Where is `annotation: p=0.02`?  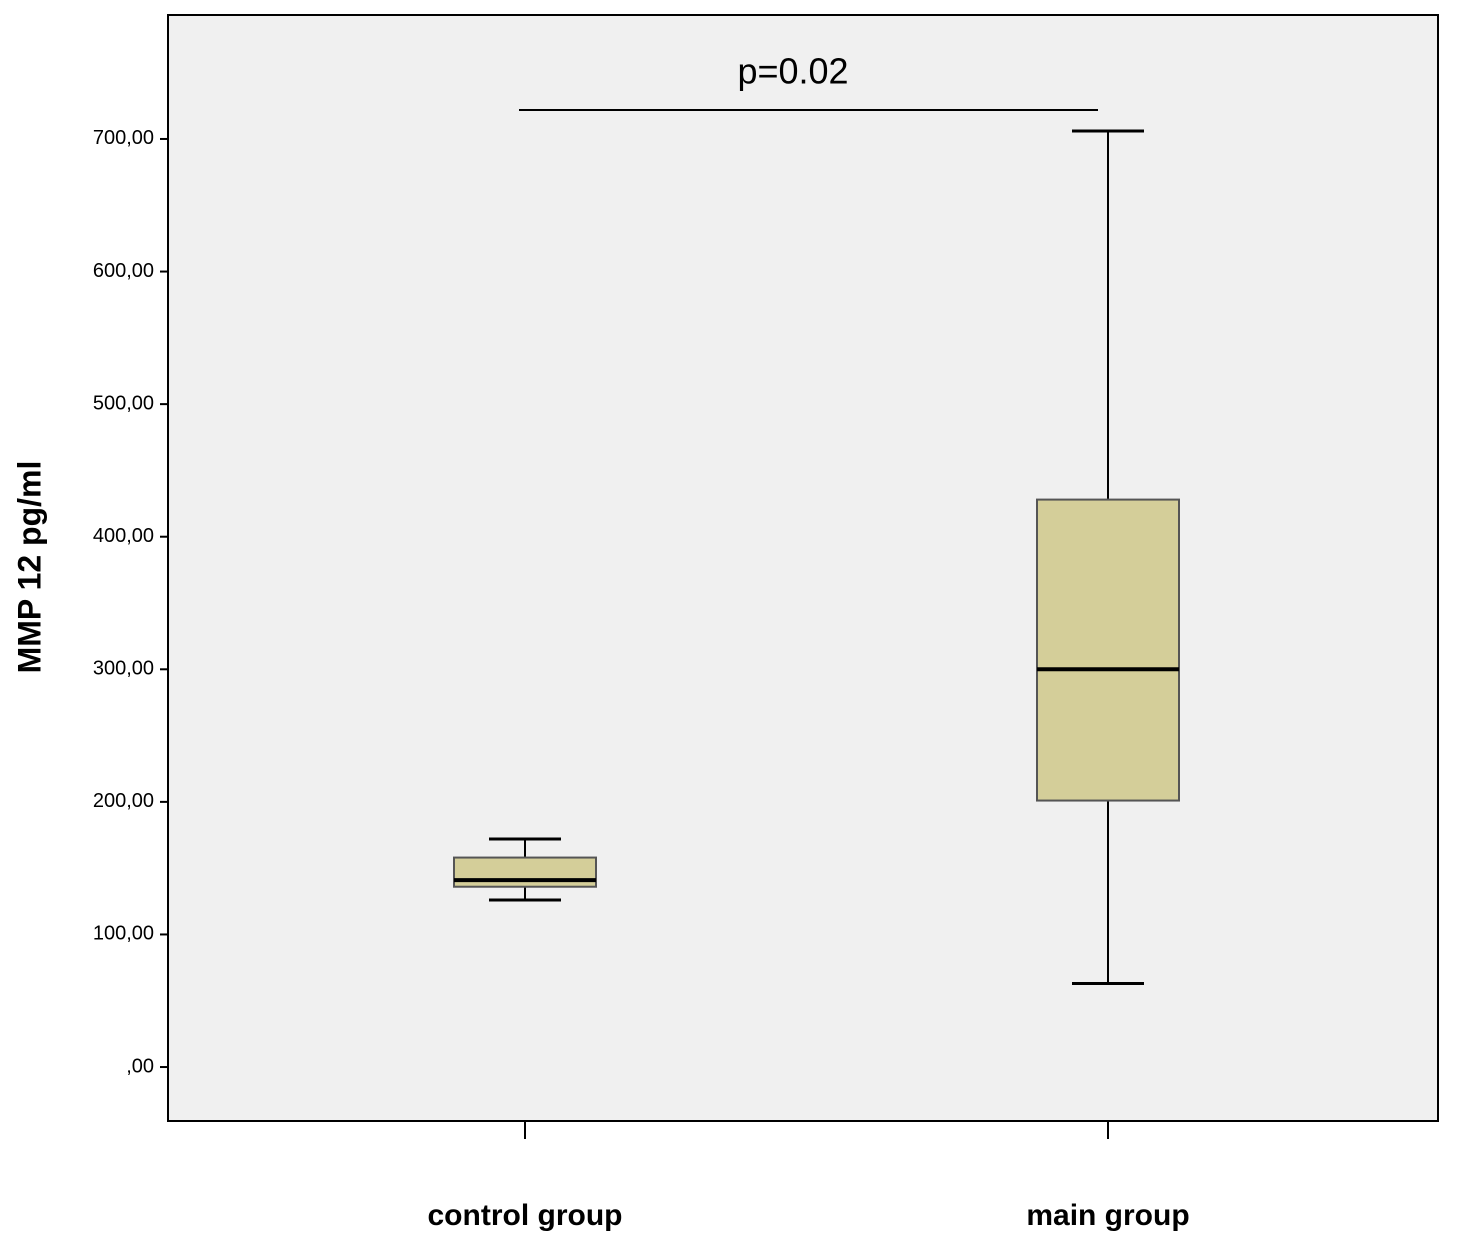 annotation: p=0.02 is located at coordinates (792, 71).